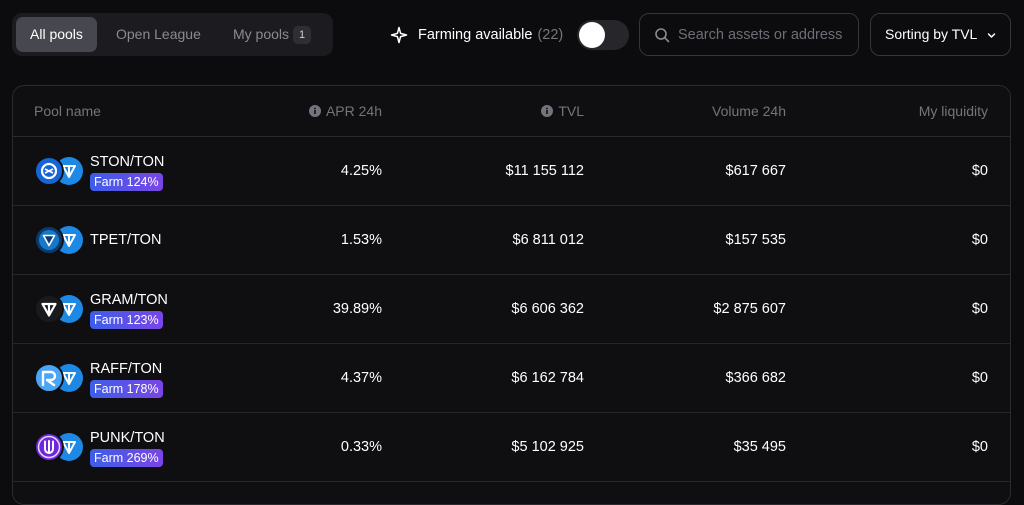  What do you see at coordinates (353, 111) in the screenshot?
I see `apr-header-label: APR 24h` at bounding box center [353, 111].